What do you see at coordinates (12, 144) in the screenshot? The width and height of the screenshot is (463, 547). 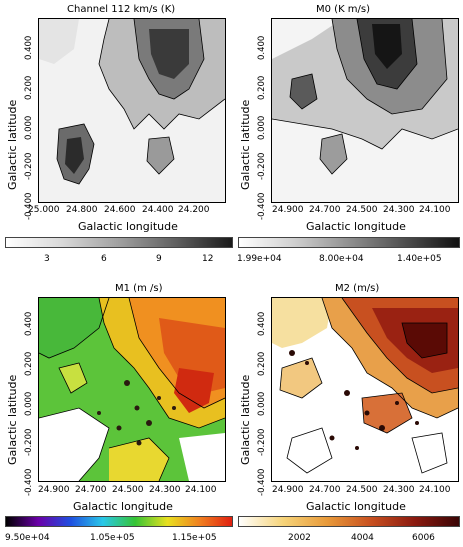 I see `ylabel-channel: Galactic latitude` at bounding box center [12, 144].